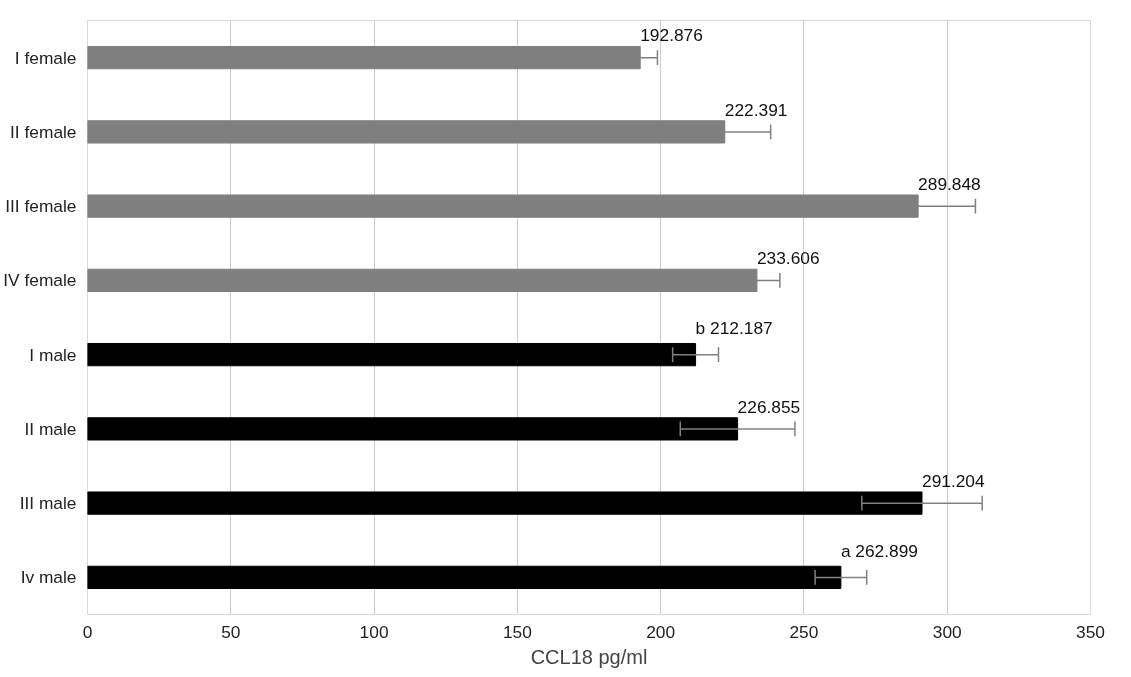  I want to click on x-tick-label: 200, so click(661, 631).